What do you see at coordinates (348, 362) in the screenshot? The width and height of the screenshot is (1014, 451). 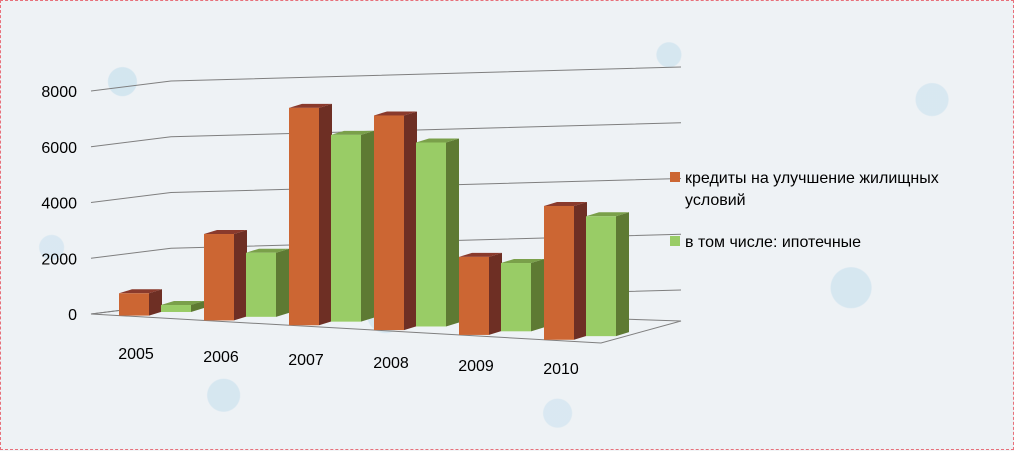 I see `x-tick-labels: 2005 2006 2007 2008 2009 2010` at bounding box center [348, 362].